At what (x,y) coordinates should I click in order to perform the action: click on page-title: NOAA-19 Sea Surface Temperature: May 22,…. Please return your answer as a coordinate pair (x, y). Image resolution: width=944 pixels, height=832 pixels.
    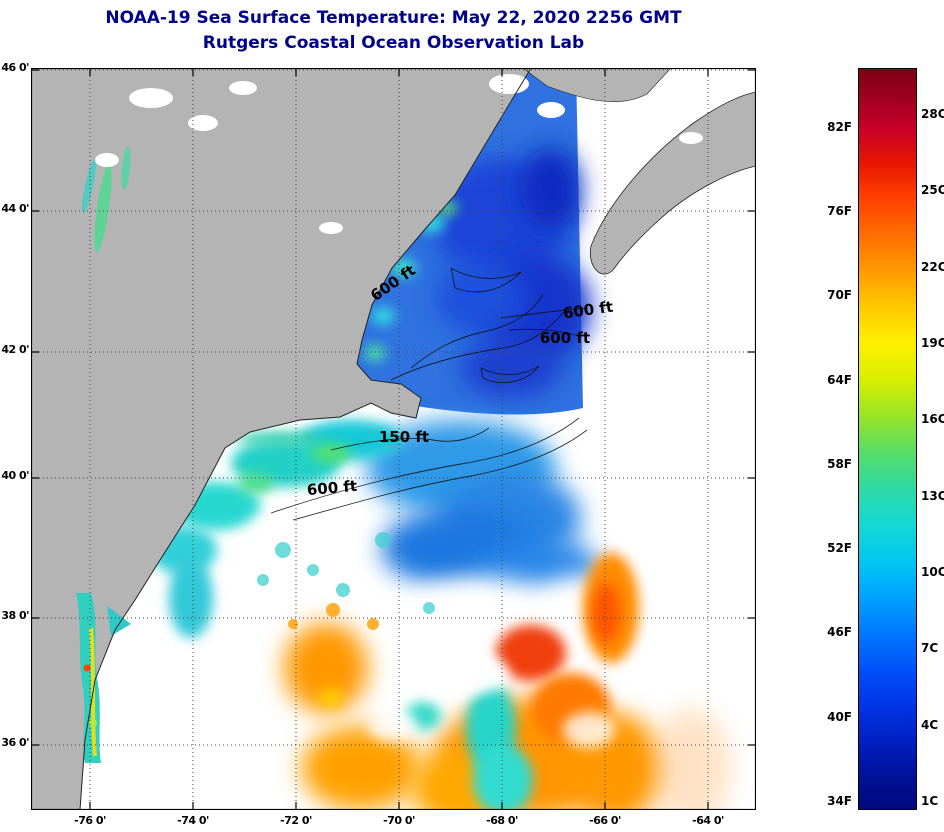
    Looking at the image, I should click on (393, 18).